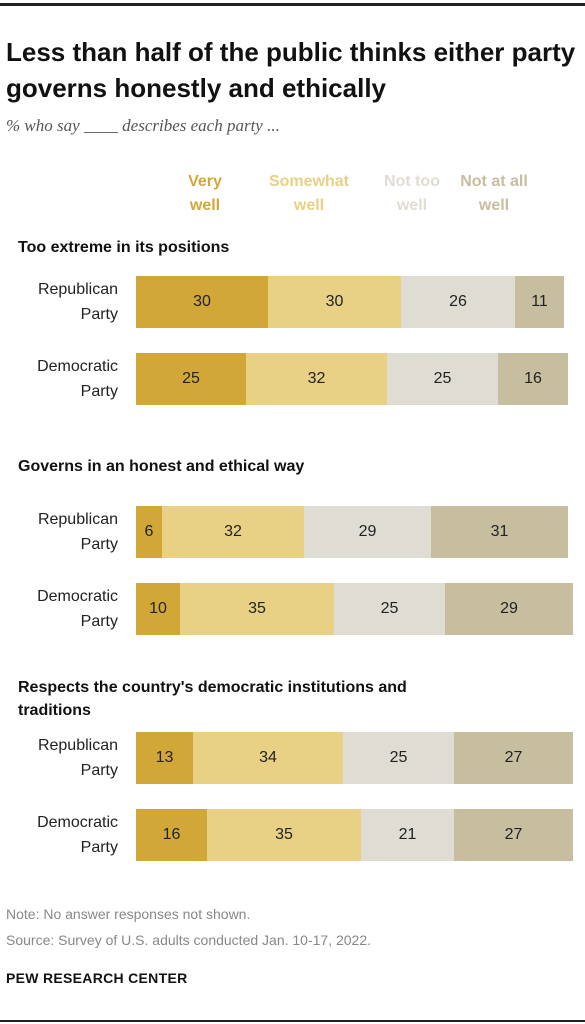 The height and width of the screenshot is (1024, 585). Describe the element at coordinates (205, 181) in the screenshot. I see `legend-label-line: Very` at that location.